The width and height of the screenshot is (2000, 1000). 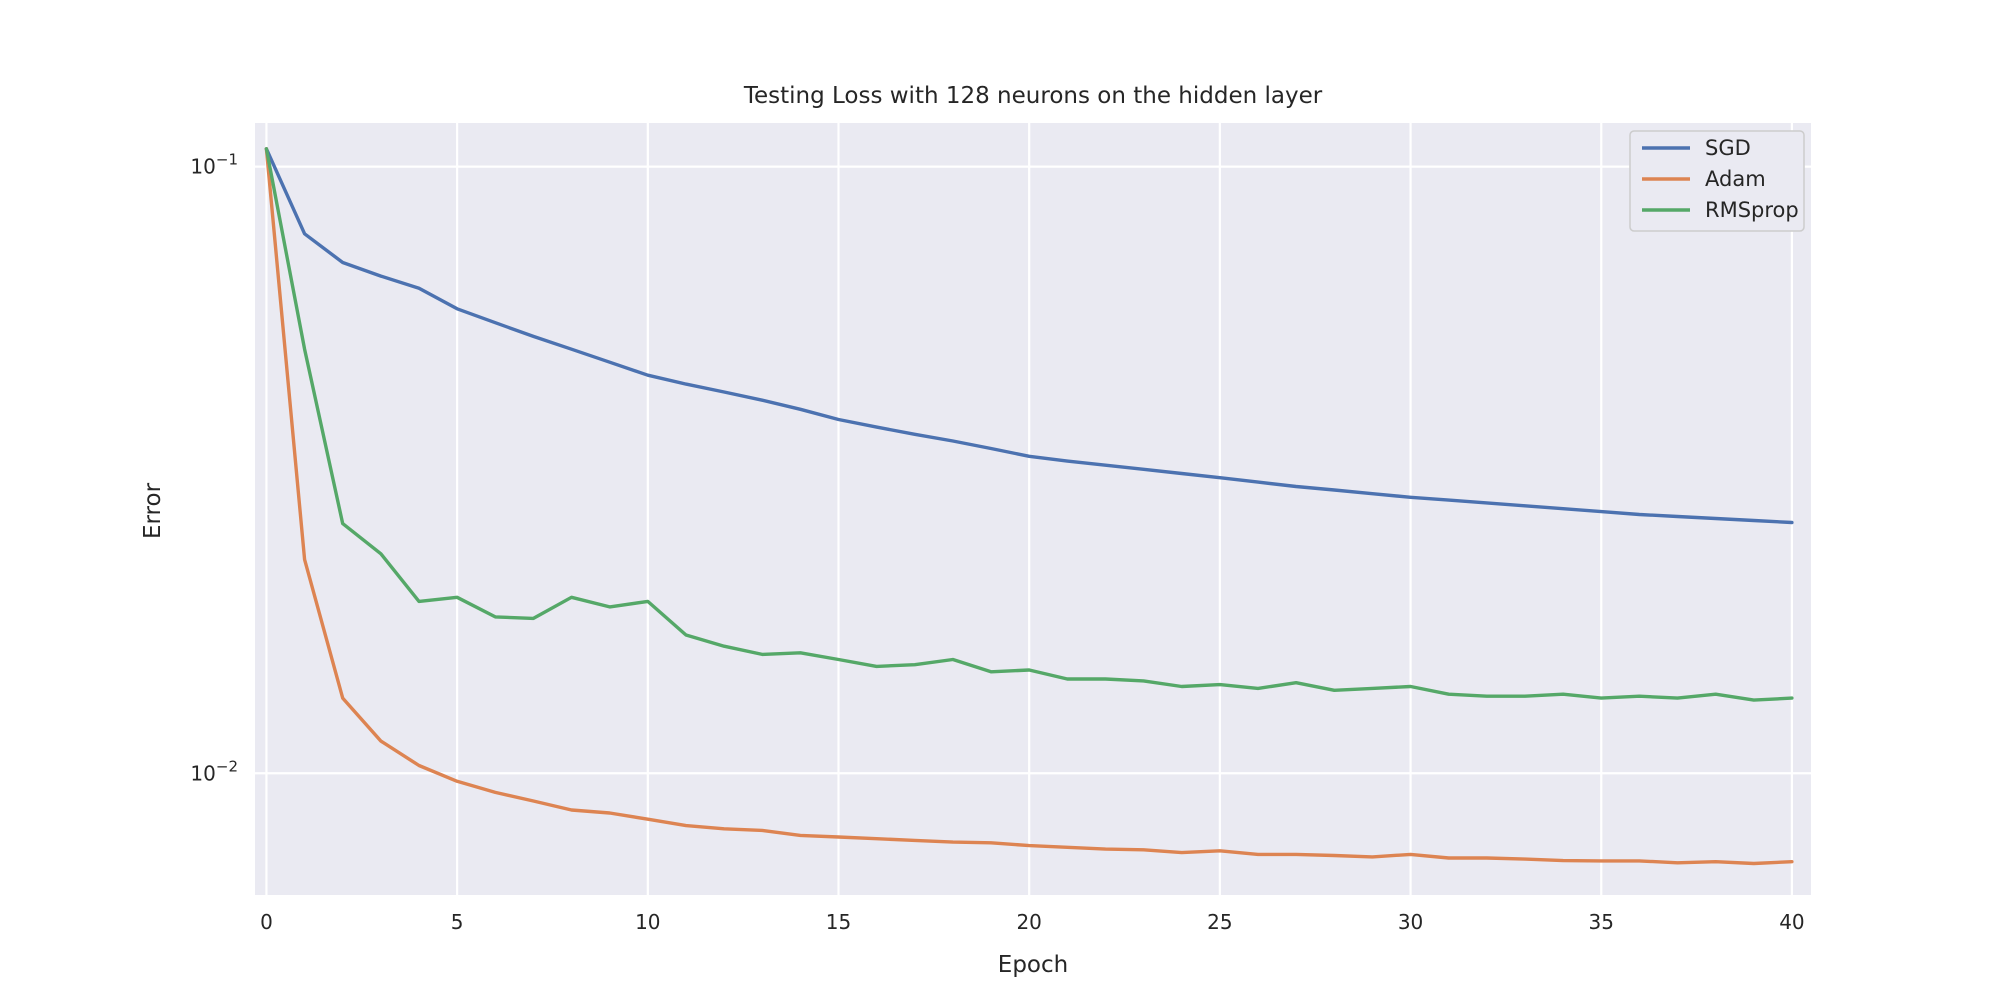 What do you see at coordinates (1735, 179) in the screenshot?
I see `legend-label-adam: Adam` at bounding box center [1735, 179].